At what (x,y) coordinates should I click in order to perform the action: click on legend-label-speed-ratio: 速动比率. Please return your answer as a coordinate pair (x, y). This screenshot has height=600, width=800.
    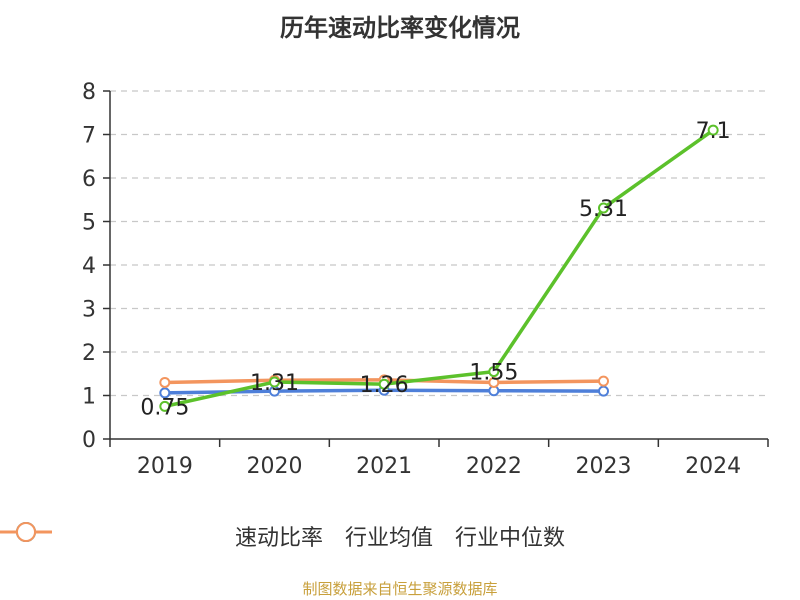
    Looking at the image, I should click on (278, 538).